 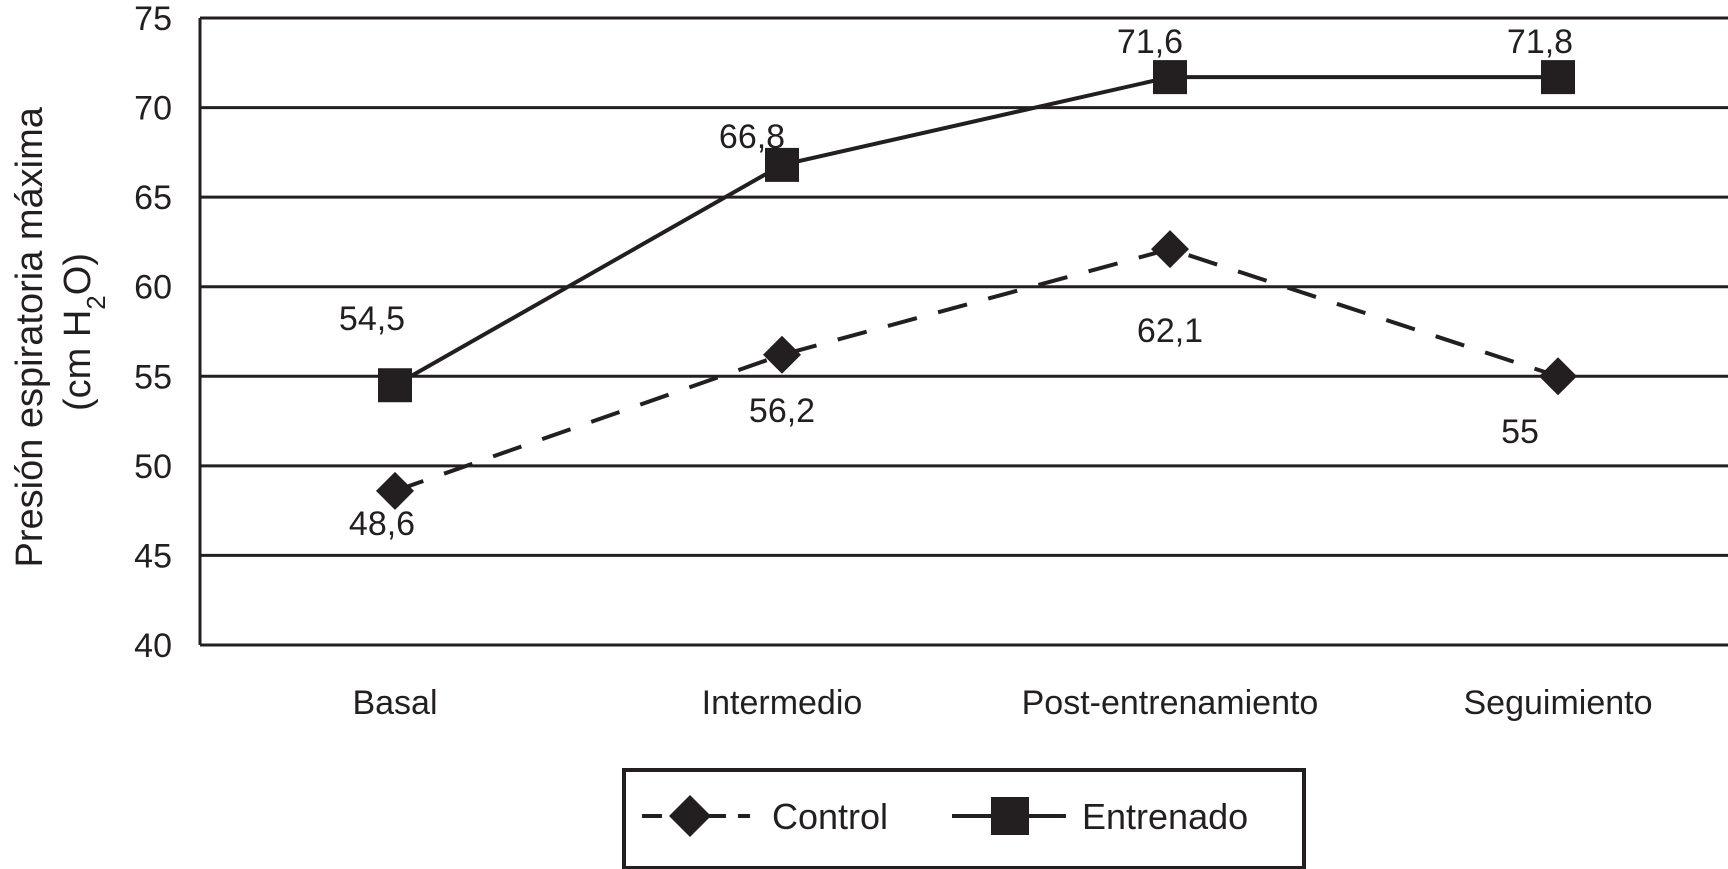 What do you see at coordinates (782, 703) in the screenshot?
I see `x-category-label: Intermedio` at bounding box center [782, 703].